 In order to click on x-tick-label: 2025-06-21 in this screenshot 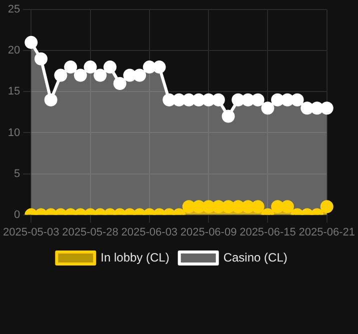, I will do `click(327, 232)`.